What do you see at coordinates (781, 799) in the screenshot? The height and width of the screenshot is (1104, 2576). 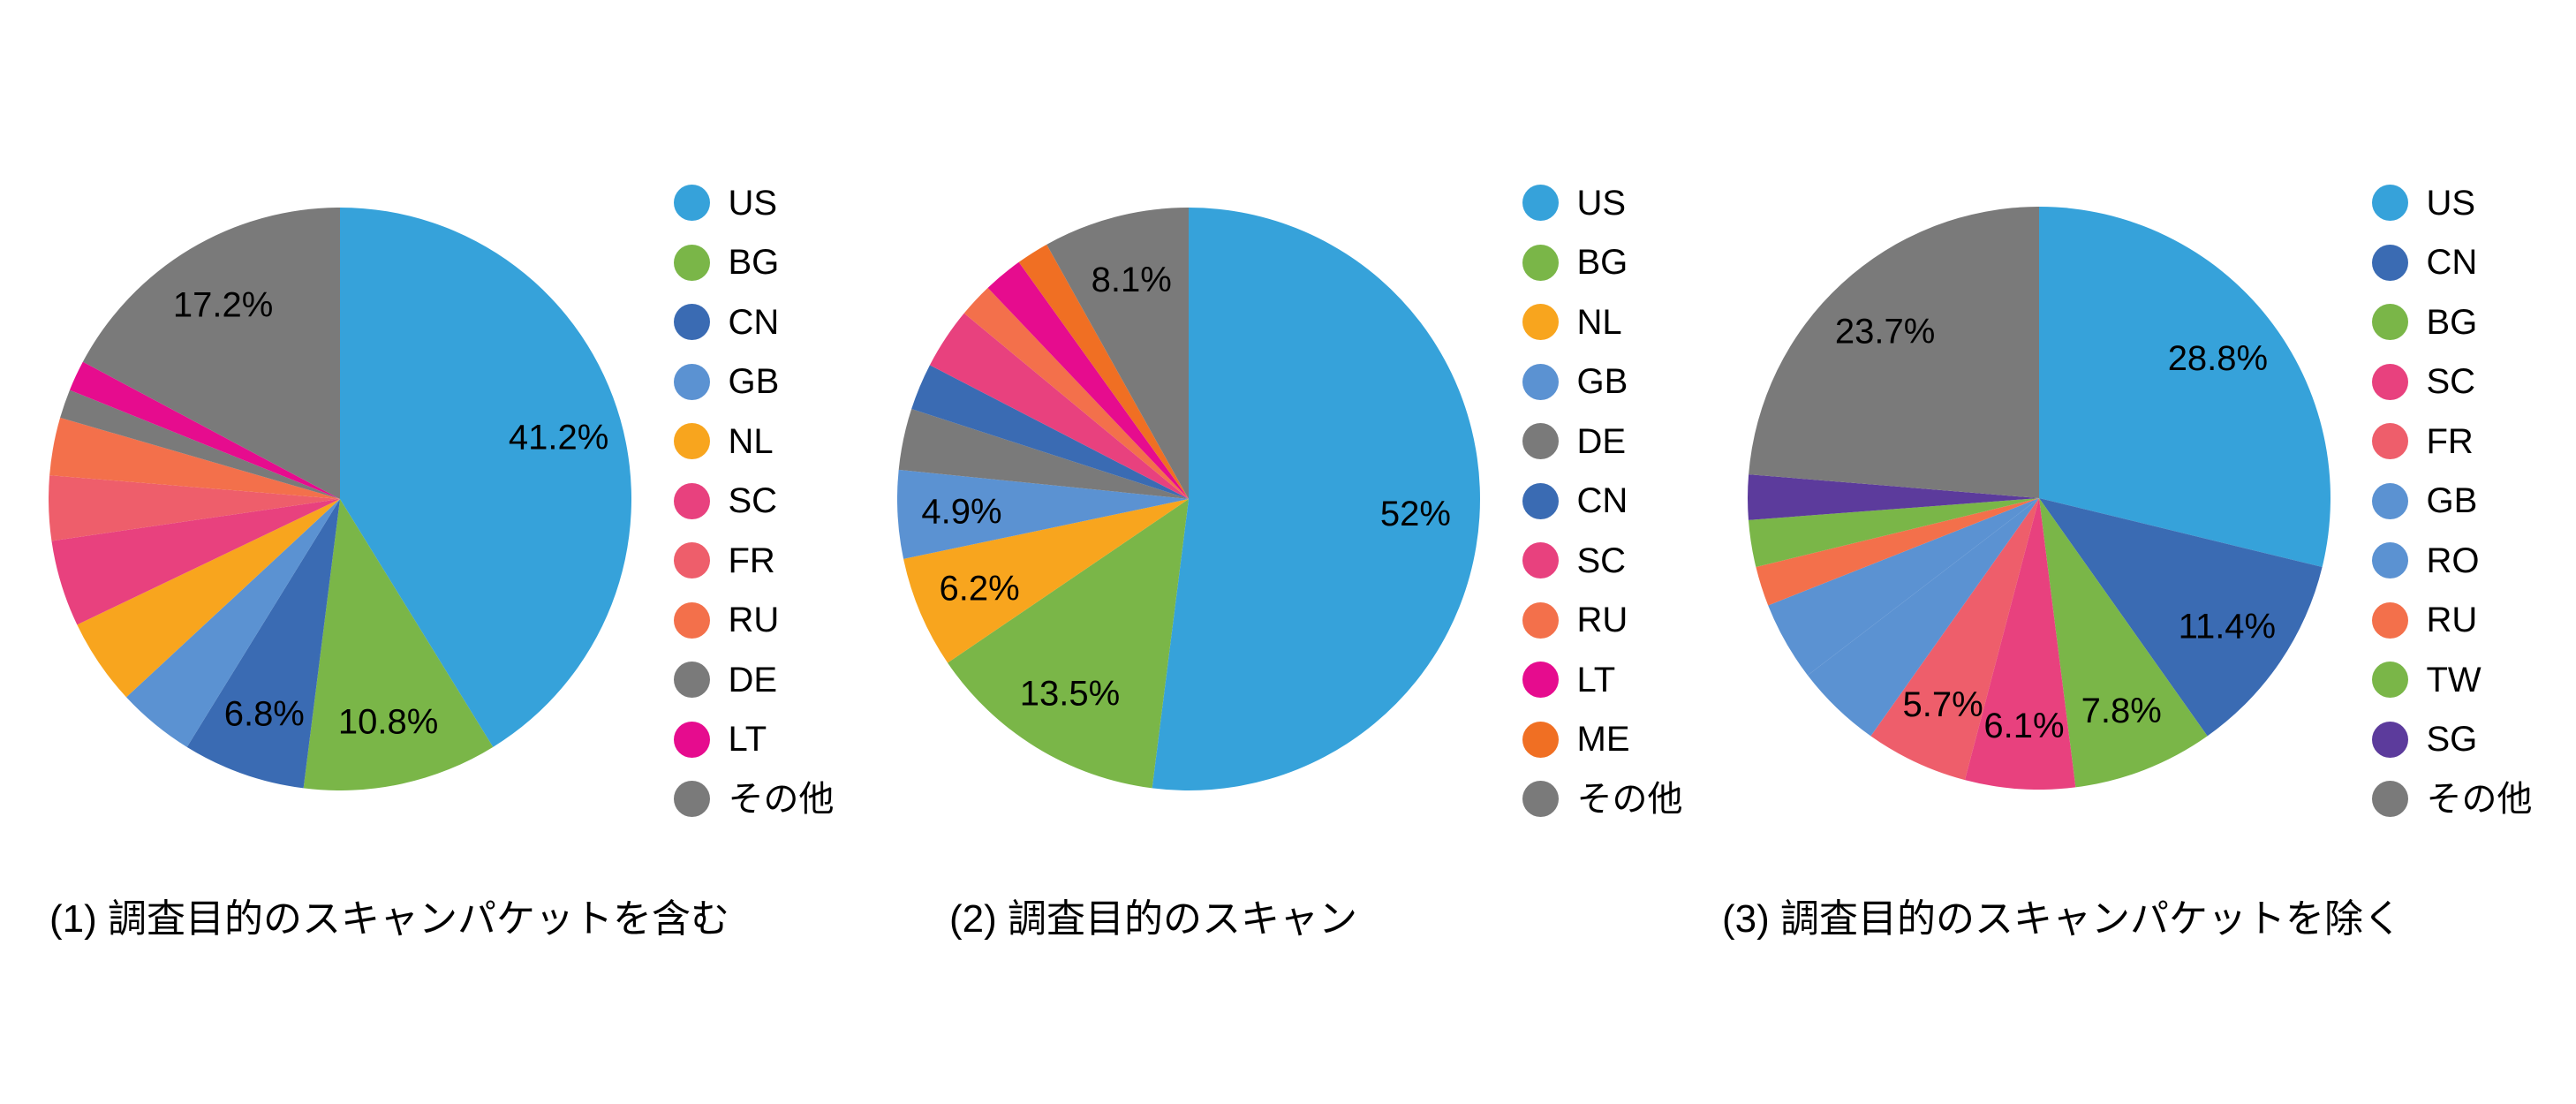 I see `legend-label-other: その他` at bounding box center [781, 799].